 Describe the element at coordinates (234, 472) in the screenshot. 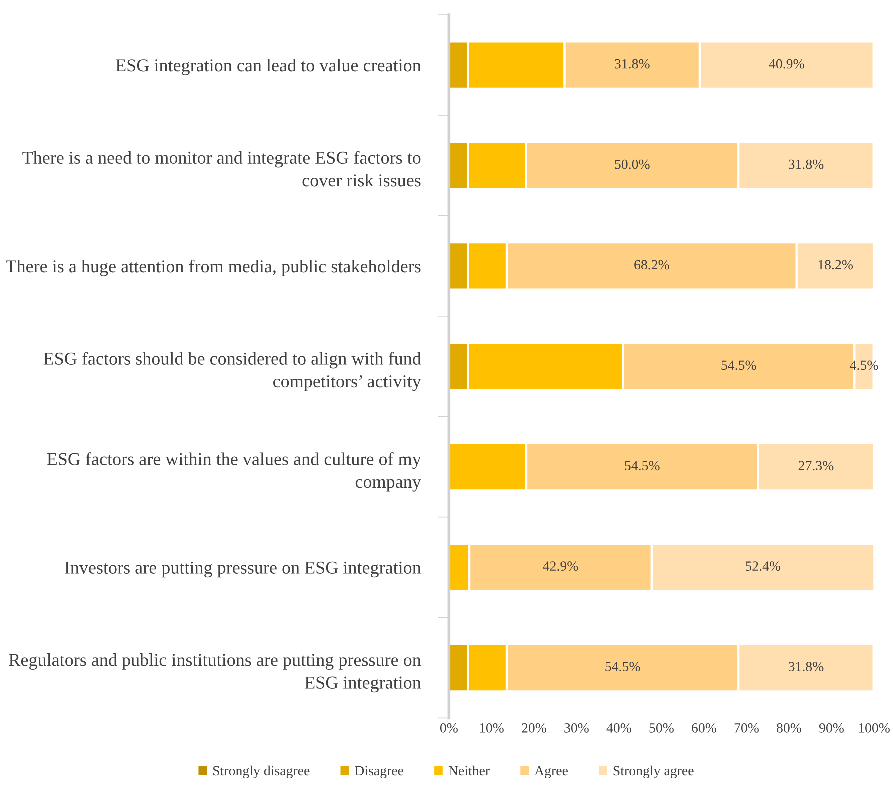

I see `y-tick-label: ESG factors are within the values and culture of my company` at that location.